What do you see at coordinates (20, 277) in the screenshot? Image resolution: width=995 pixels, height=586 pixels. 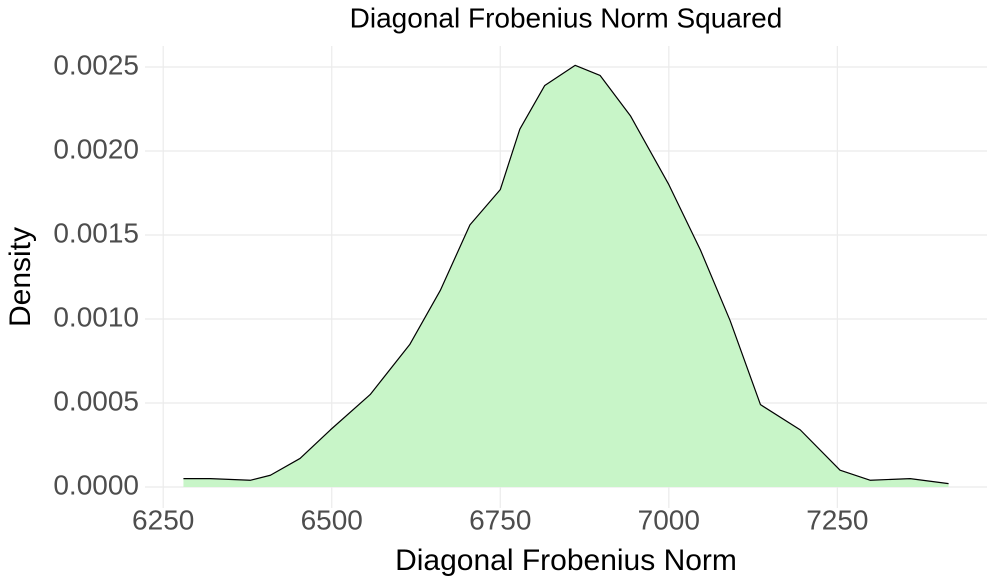 I see `y-axis-label: Density` at bounding box center [20, 277].